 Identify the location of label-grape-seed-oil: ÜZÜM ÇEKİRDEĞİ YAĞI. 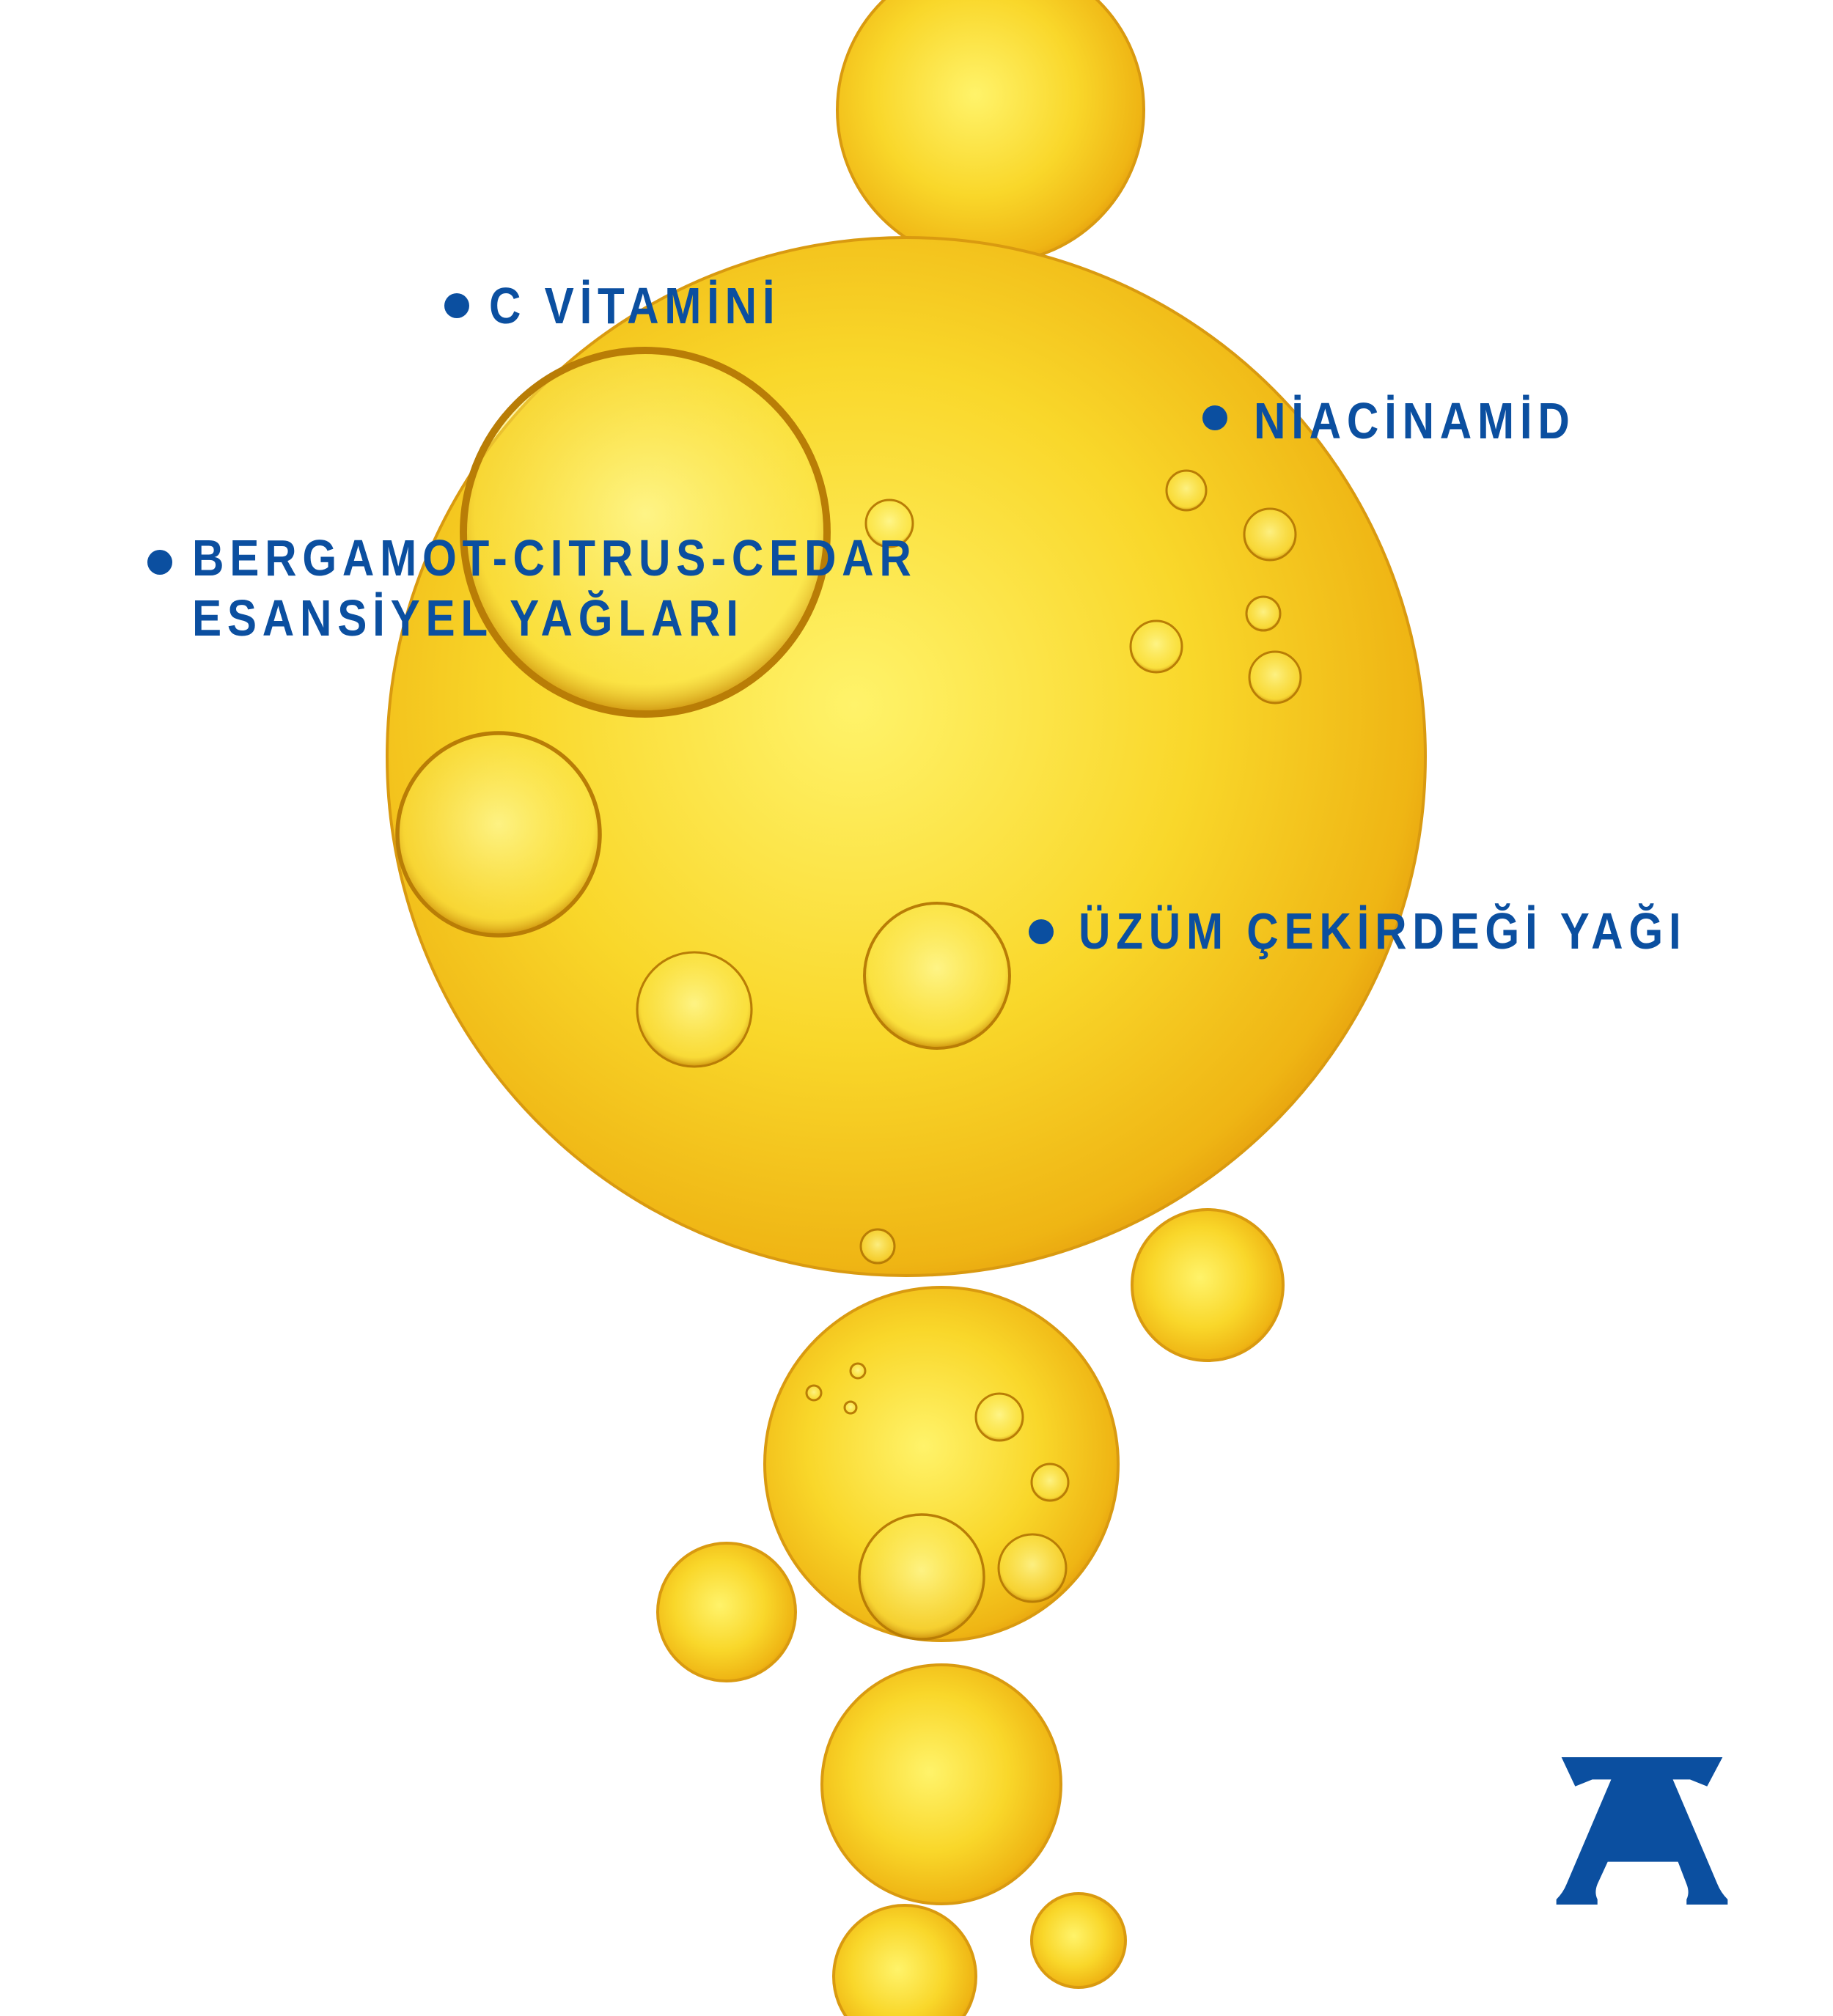
(1383, 931).